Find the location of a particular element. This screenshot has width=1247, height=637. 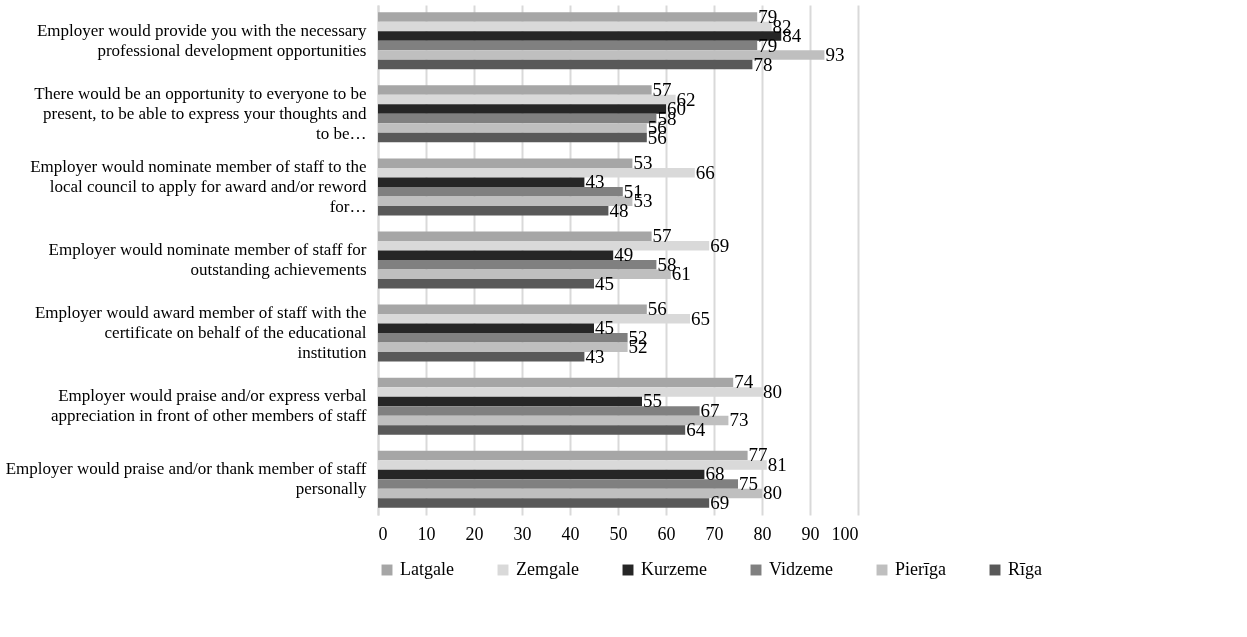

data-label: 74 is located at coordinates (744, 382).